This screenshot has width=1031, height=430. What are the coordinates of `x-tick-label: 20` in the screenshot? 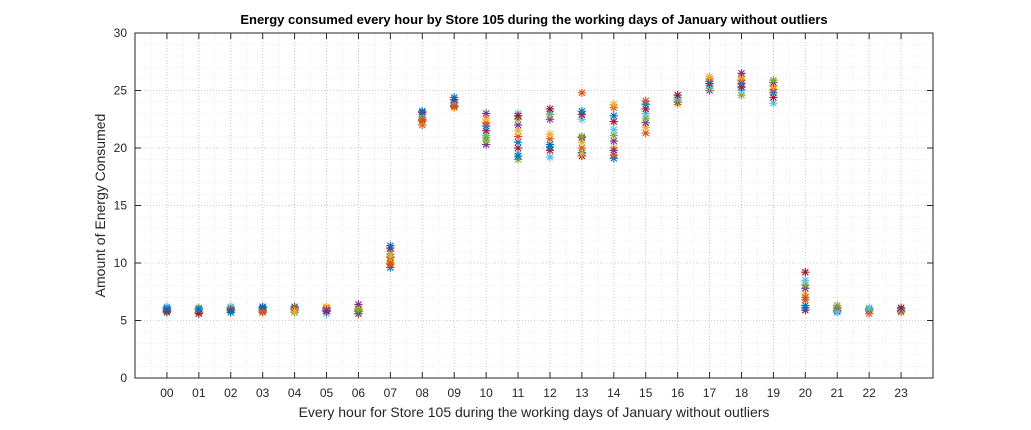 It's located at (806, 393).